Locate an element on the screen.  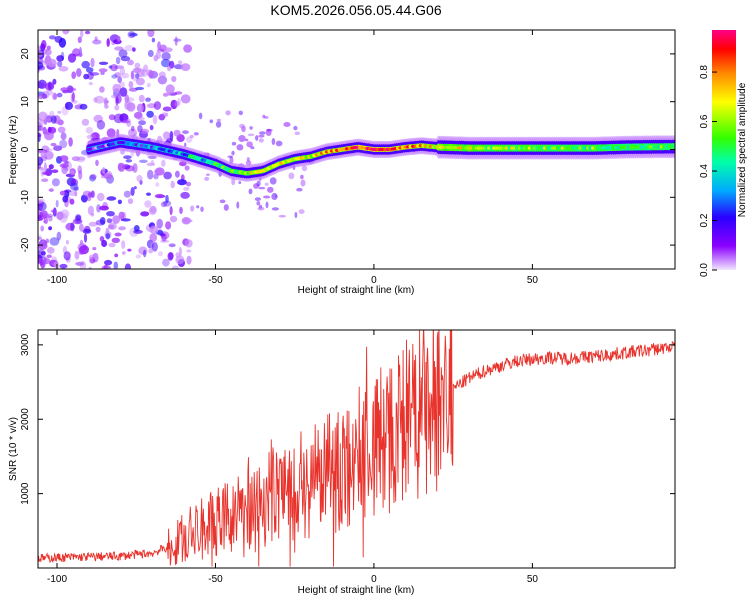
colorbar-tick-label: 0.6 is located at coordinates (704, 121).